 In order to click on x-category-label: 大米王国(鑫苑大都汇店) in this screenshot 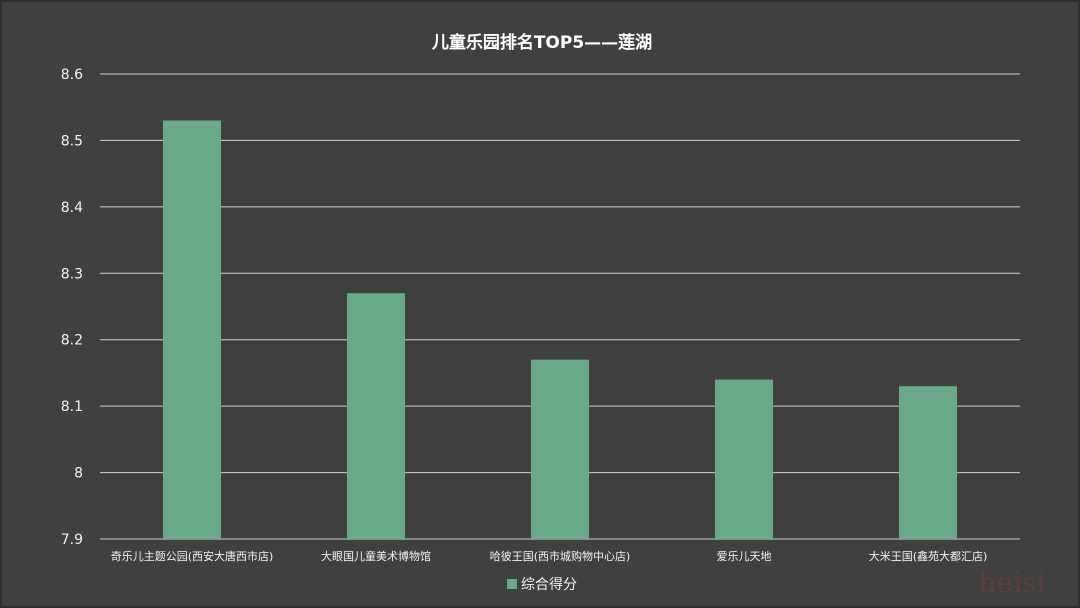, I will do `click(928, 556)`.